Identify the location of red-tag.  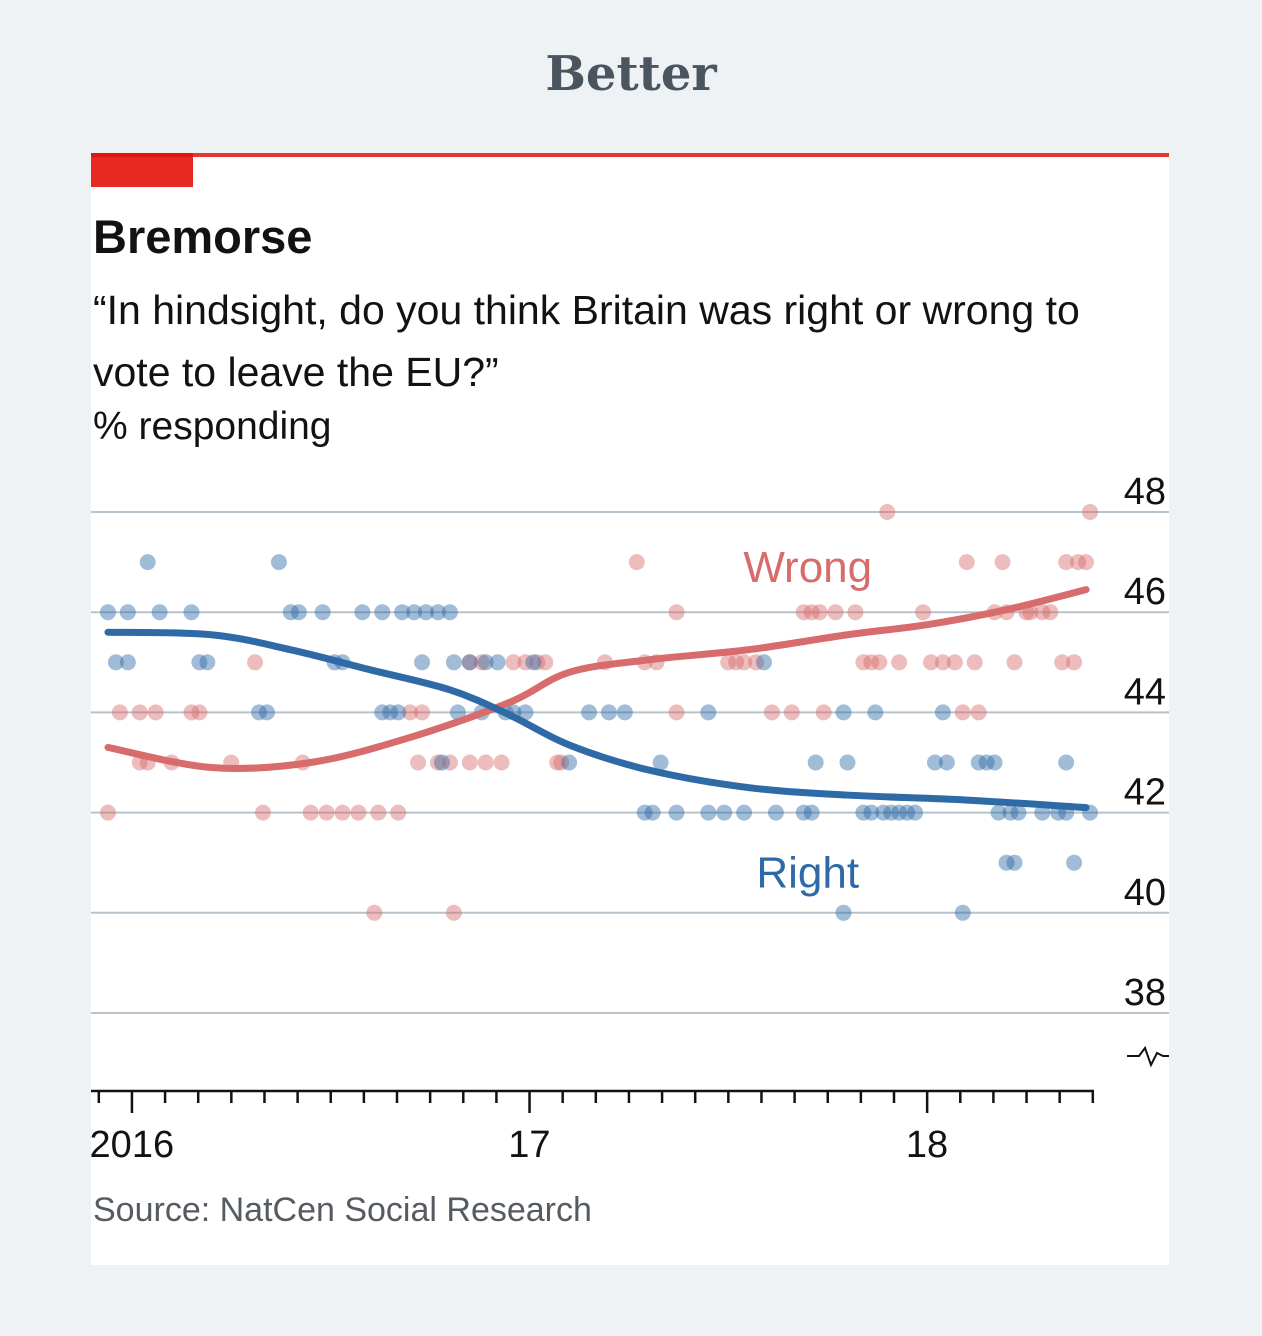
(142, 170).